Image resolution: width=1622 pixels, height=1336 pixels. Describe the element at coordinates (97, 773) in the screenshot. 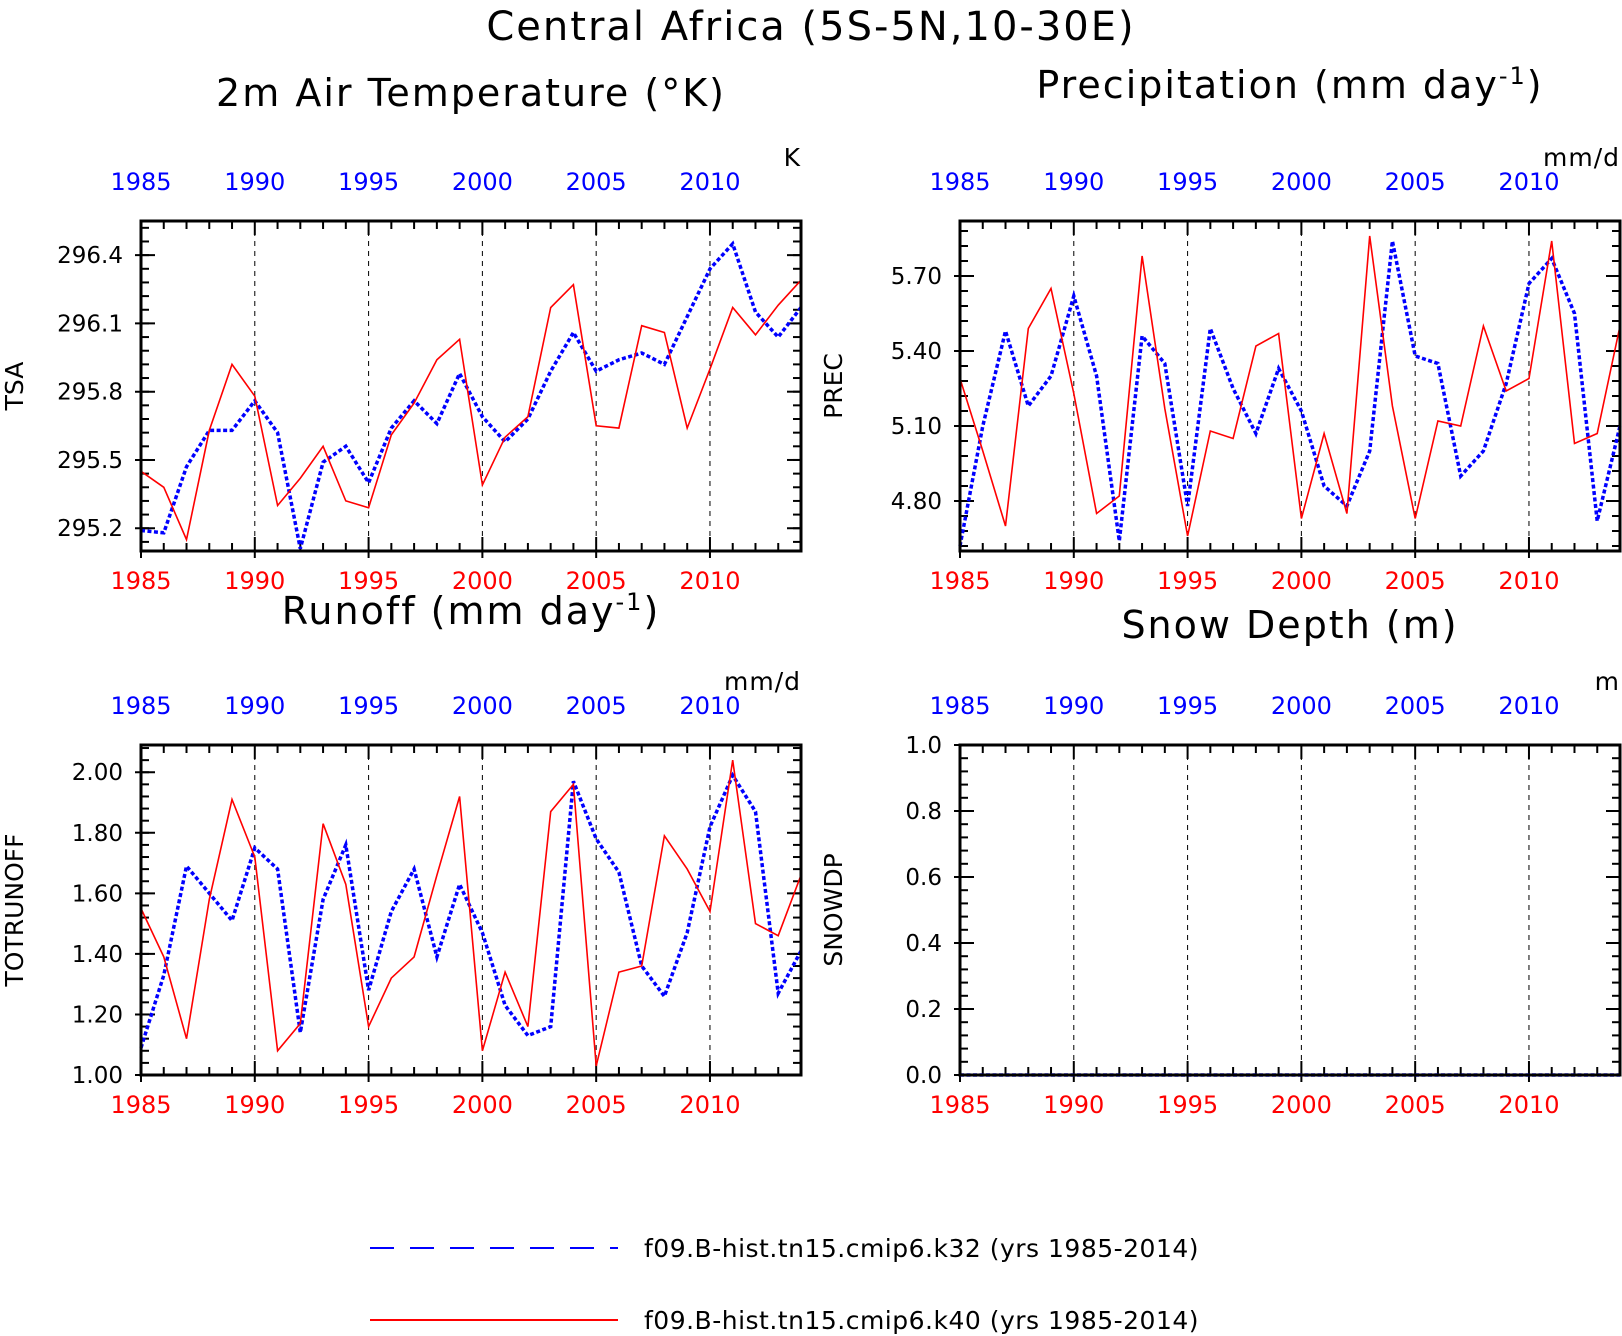

I see `y-tick-label: 2.00` at that location.